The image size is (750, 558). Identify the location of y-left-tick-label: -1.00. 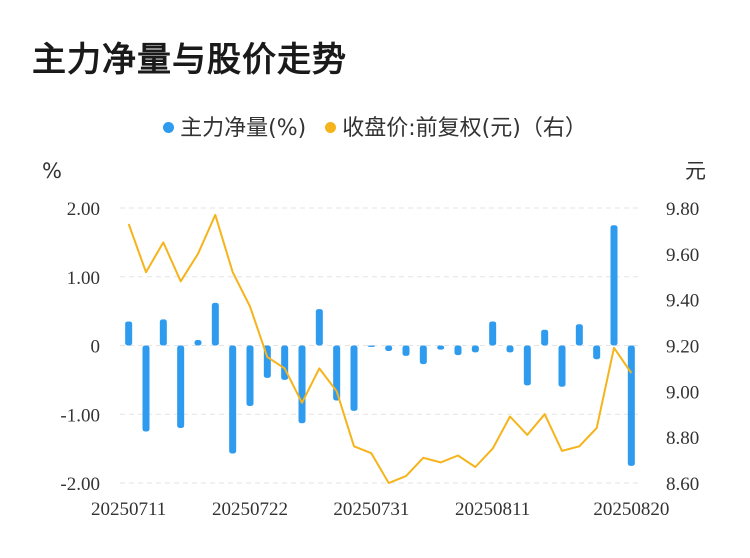
(80, 415).